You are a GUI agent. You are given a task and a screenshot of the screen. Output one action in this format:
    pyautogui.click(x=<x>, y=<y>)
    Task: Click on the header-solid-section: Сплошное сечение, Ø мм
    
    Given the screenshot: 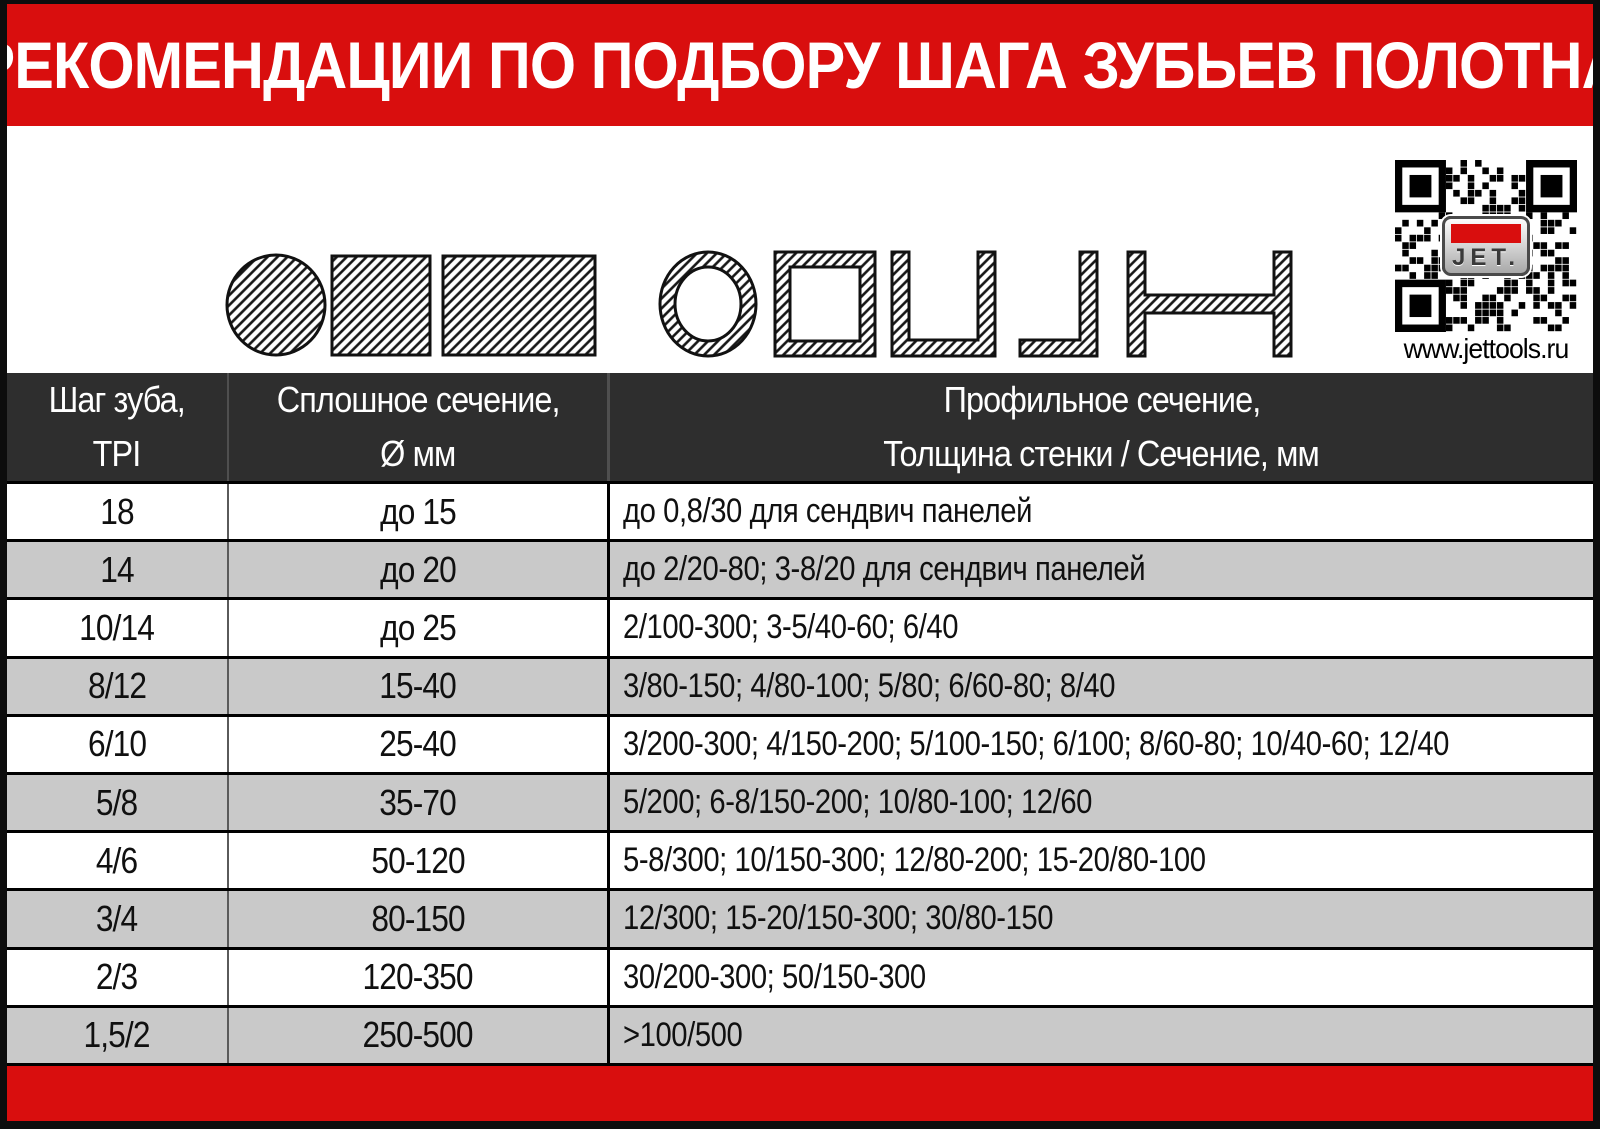 What is the action you would take?
    pyautogui.click(x=417, y=427)
    